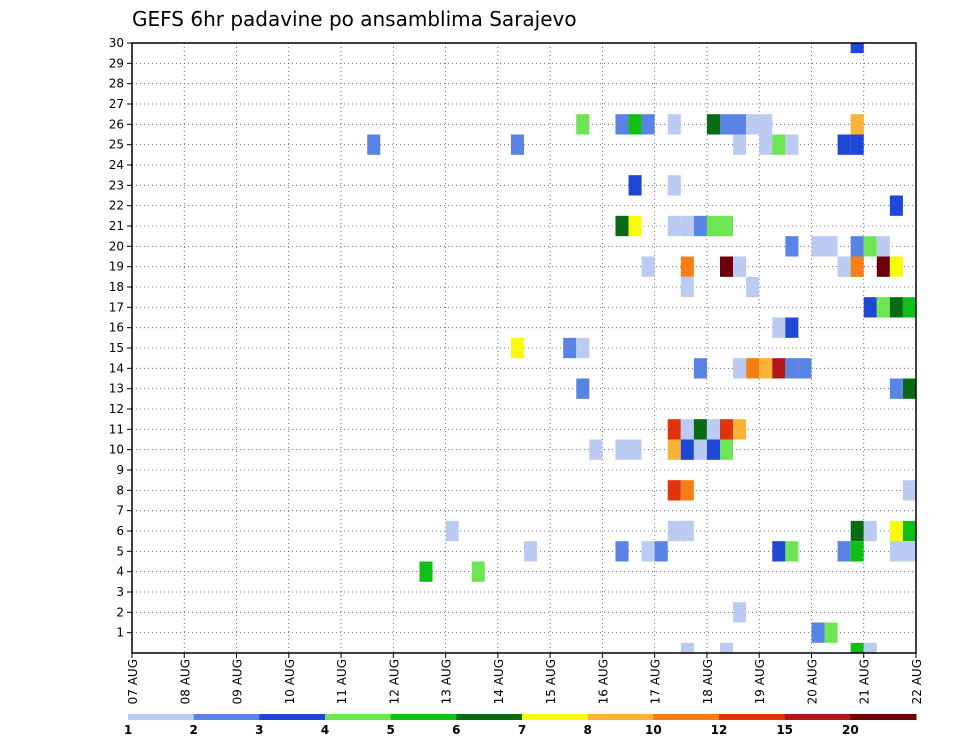 The height and width of the screenshot is (742, 960). I want to click on x-tick-label: 12 AUG, so click(394, 681).